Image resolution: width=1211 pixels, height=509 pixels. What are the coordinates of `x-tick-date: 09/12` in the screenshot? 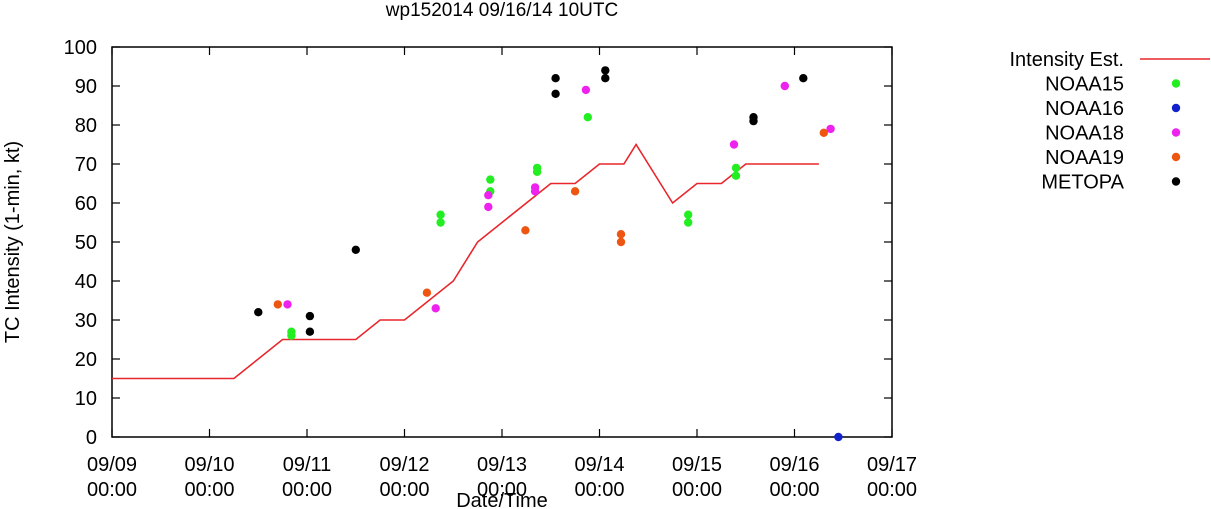 It's located at (404, 465).